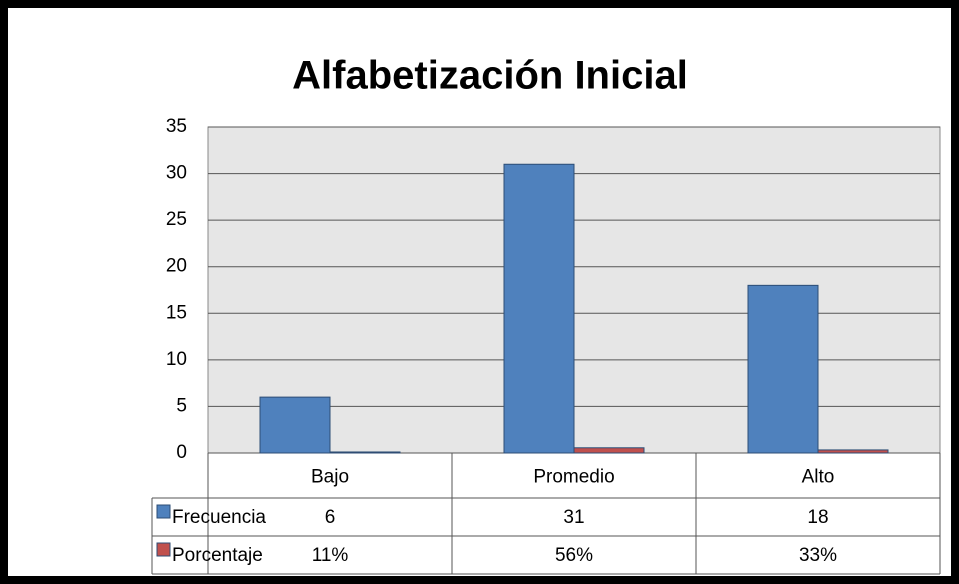 Image resolution: width=959 pixels, height=584 pixels. Describe the element at coordinates (330, 555) in the screenshot. I see `table-value: 11%` at that location.